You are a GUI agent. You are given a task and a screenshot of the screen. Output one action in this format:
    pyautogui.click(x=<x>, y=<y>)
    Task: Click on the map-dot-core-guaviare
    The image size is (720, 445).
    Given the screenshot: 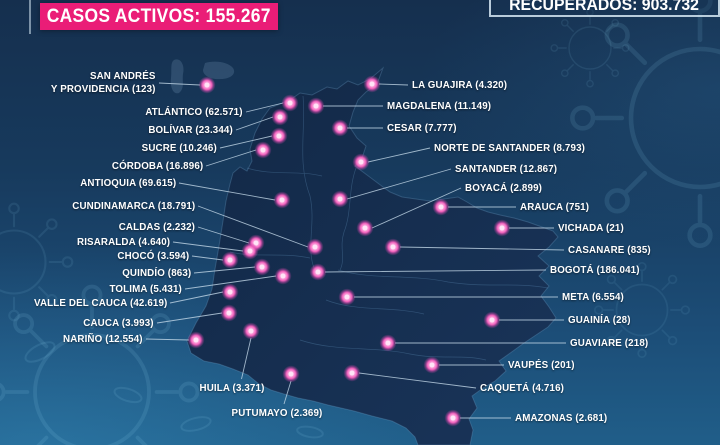 What is the action you would take?
    pyautogui.click(x=388, y=343)
    